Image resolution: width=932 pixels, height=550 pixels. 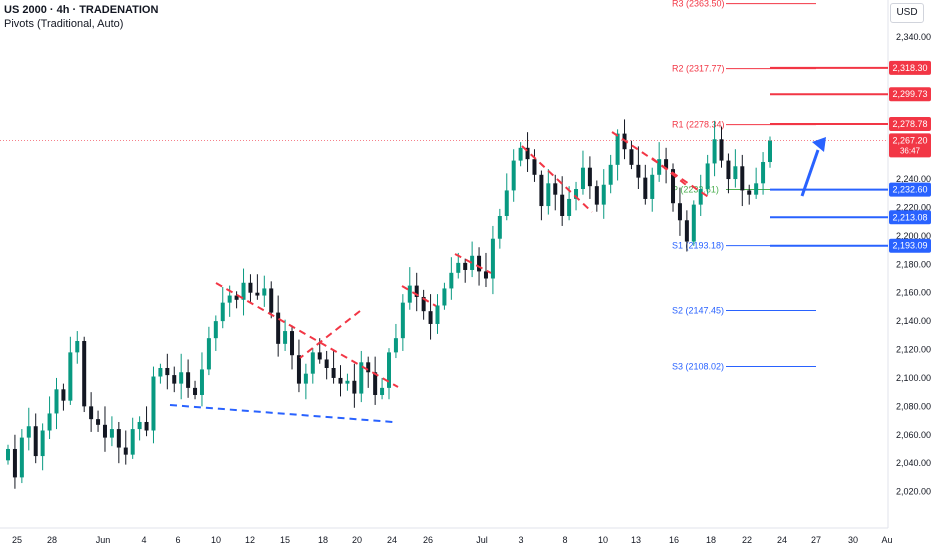 What do you see at coordinates (698, 367) in the screenshot?
I see `pivot-label-6: S3 (2108.02)` at bounding box center [698, 367].